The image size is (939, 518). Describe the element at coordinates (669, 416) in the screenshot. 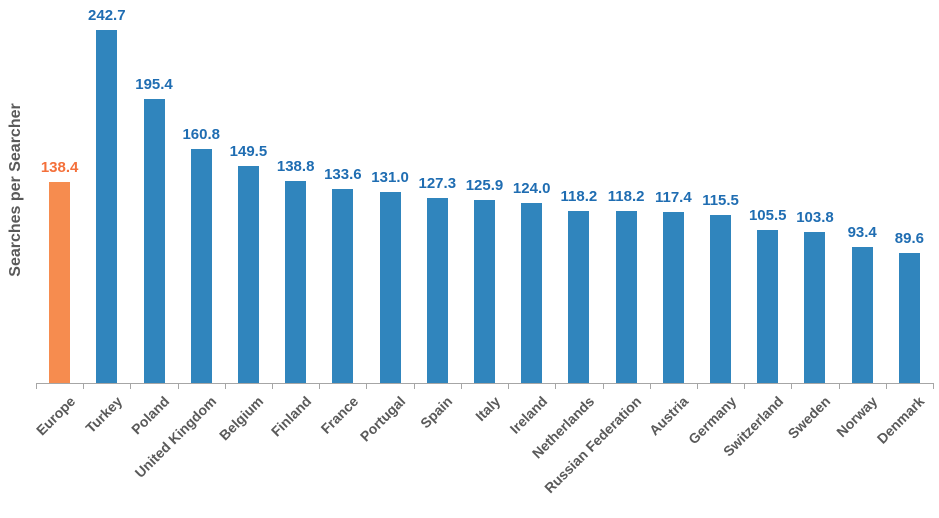

I see `category-label: Austria` at that location.